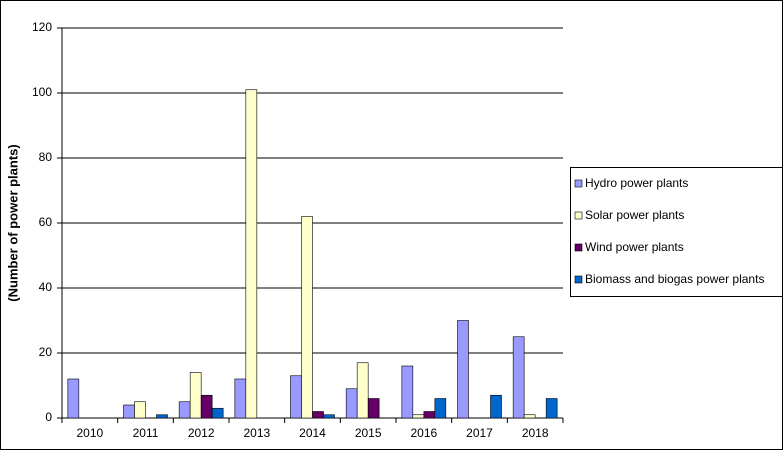  Describe the element at coordinates (46, 287) in the screenshot. I see `y-tick-label: 40` at that location.